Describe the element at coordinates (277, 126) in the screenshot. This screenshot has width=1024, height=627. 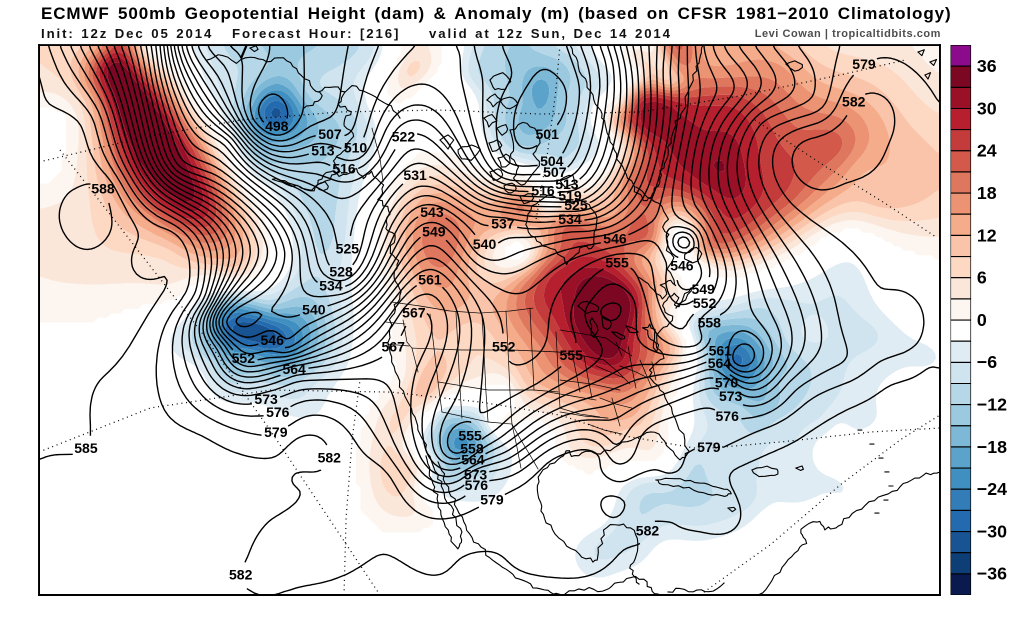
I see `svg-text: 498` at that location.